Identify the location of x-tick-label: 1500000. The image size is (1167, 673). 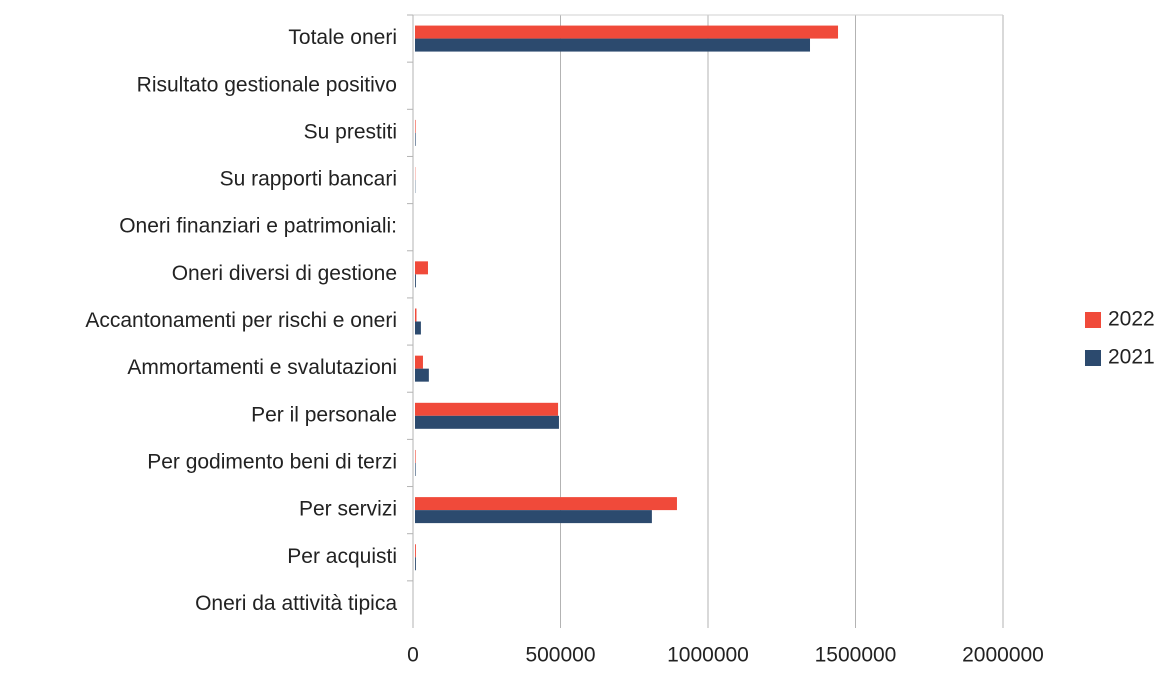
(856, 655).